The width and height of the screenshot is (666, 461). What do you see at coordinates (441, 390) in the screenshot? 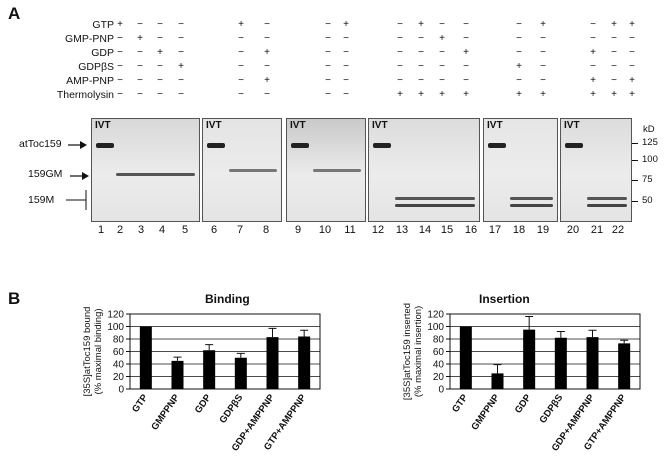
I see `y-tick-label: 0` at bounding box center [441, 390].